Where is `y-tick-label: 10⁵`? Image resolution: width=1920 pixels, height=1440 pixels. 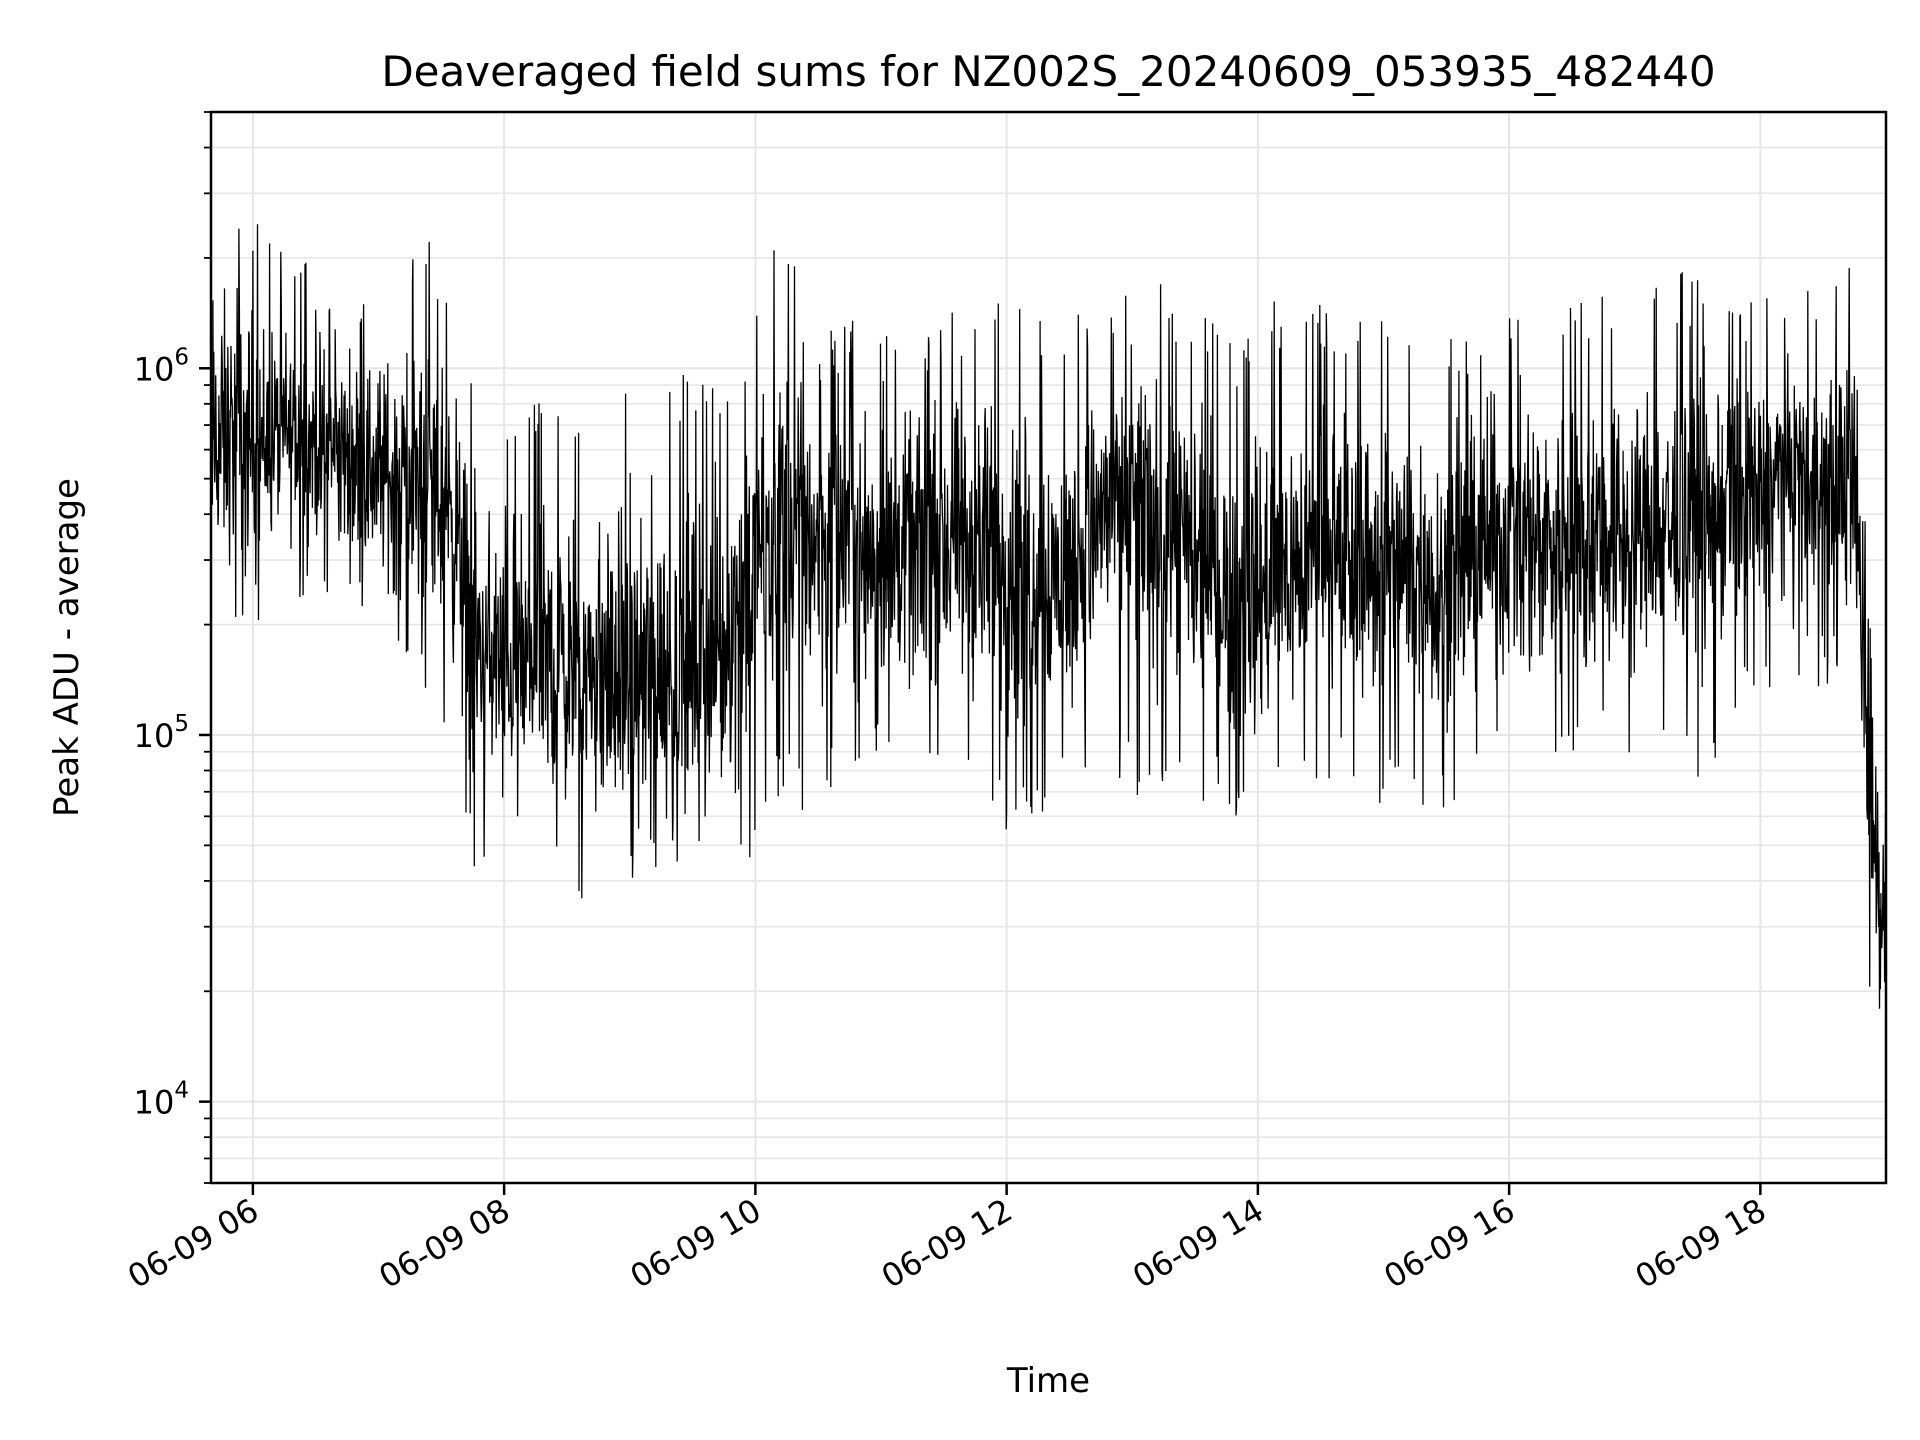 y-tick-label: 10⁵ is located at coordinates (161, 733).